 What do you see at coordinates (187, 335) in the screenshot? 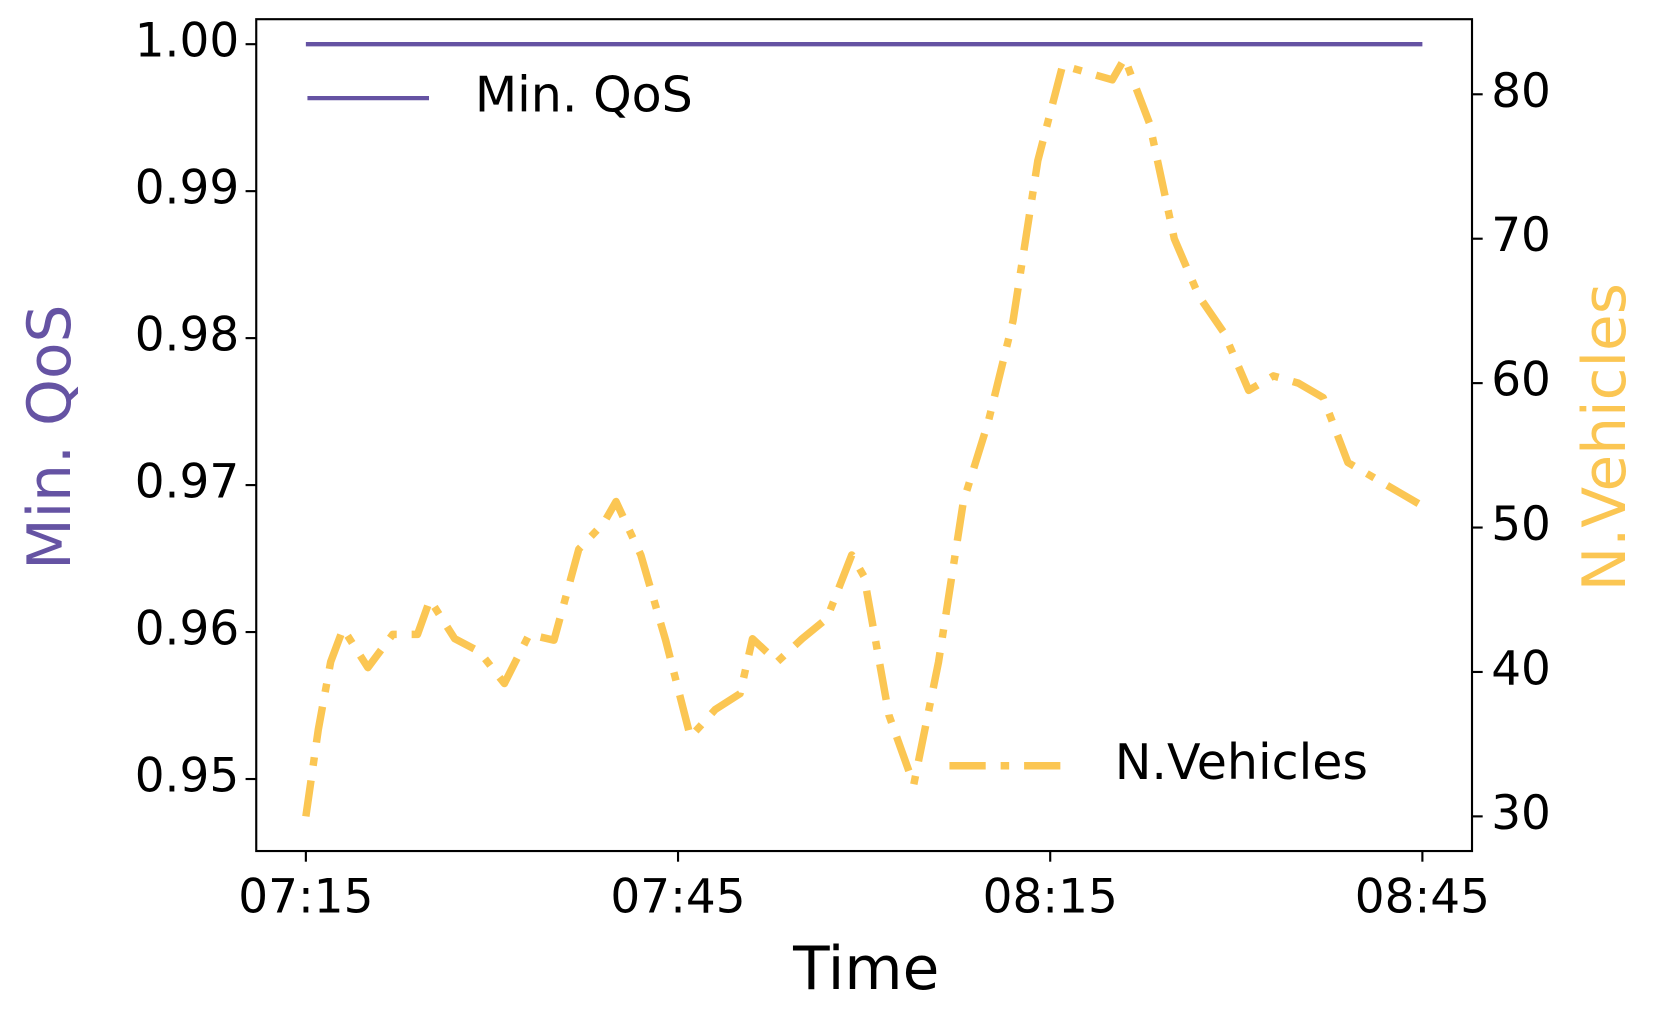
I see `y-tick-label: 0.98` at bounding box center [187, 335].